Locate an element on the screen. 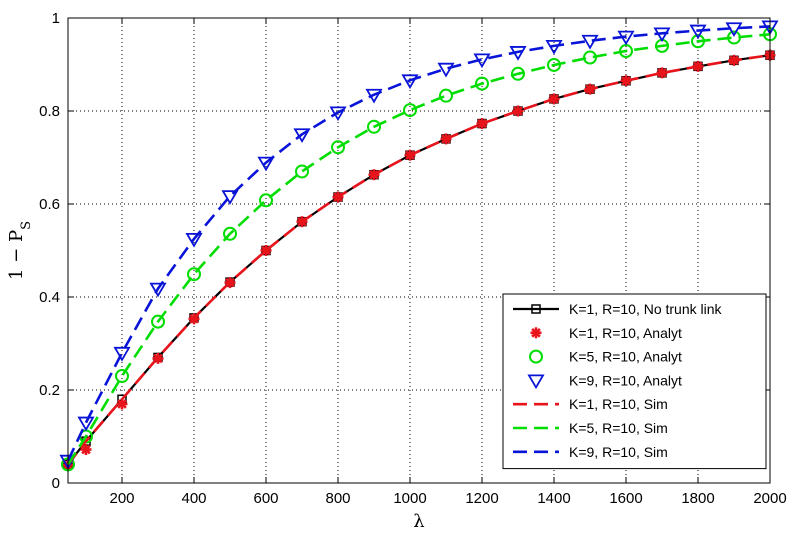  y-tick-label: 0 is located at coordinates (56, 483).